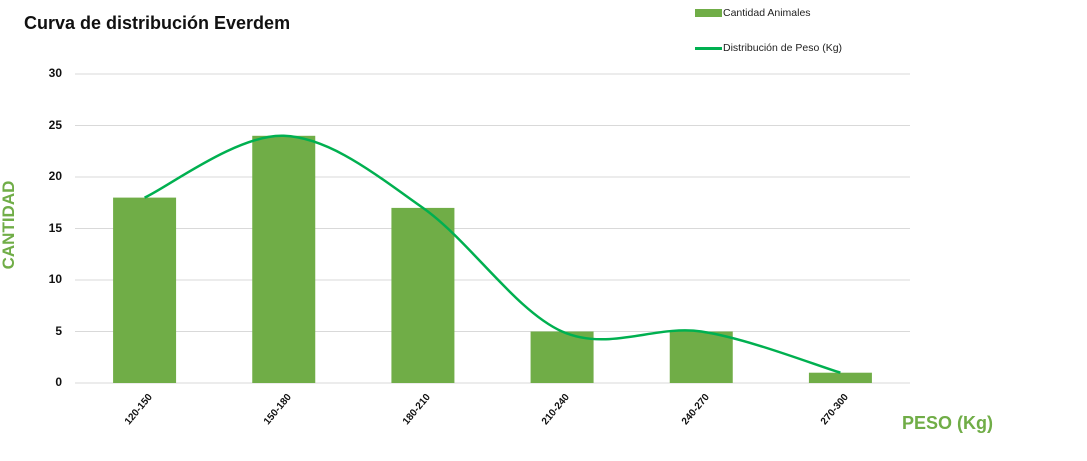 The height and width of the screenshot is (461, 1087). I want to click on y-tick-label: 0, so click(58, 382).